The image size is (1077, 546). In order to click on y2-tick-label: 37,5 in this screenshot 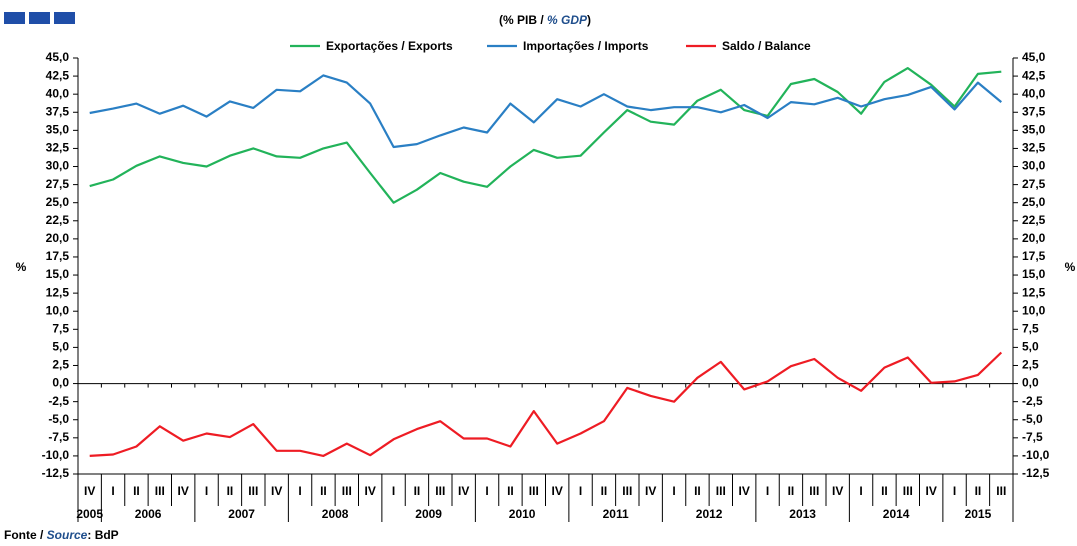, I will do `click(1034, 111)`.